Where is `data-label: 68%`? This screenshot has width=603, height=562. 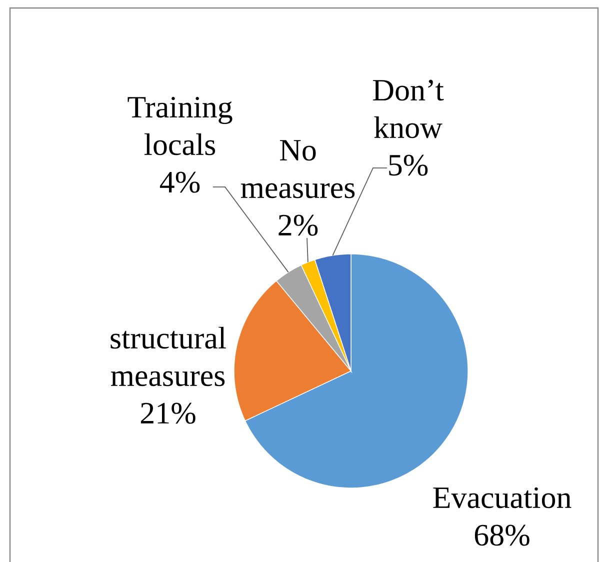
data-label: 68% is located at coordinates (502, 535).